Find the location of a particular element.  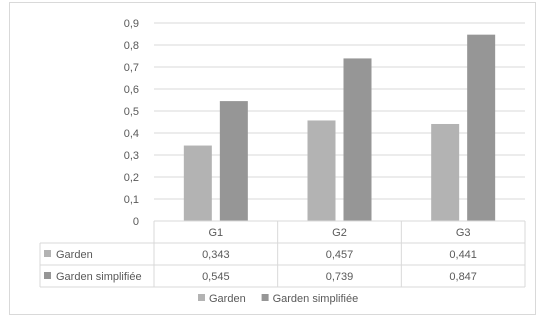

x-category-label: G2 is located at coordinates (339, 233).